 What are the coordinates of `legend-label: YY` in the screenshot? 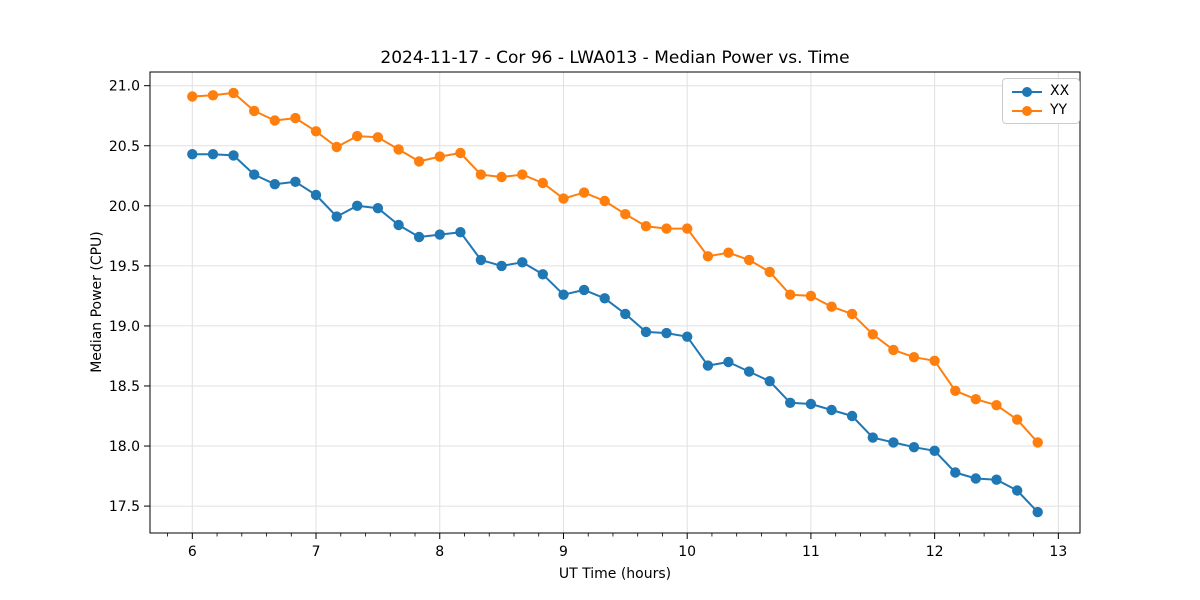 It's located at (1059, 110).